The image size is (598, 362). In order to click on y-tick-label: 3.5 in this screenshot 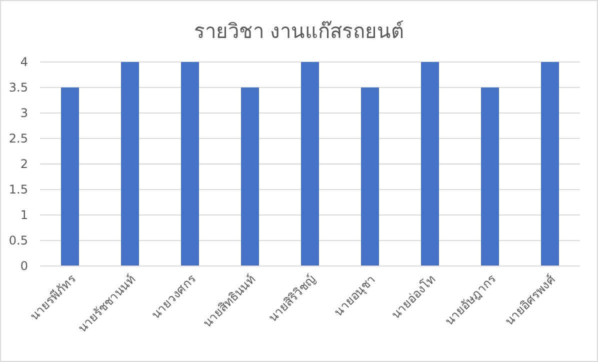, I will do `click(18, 87)`.